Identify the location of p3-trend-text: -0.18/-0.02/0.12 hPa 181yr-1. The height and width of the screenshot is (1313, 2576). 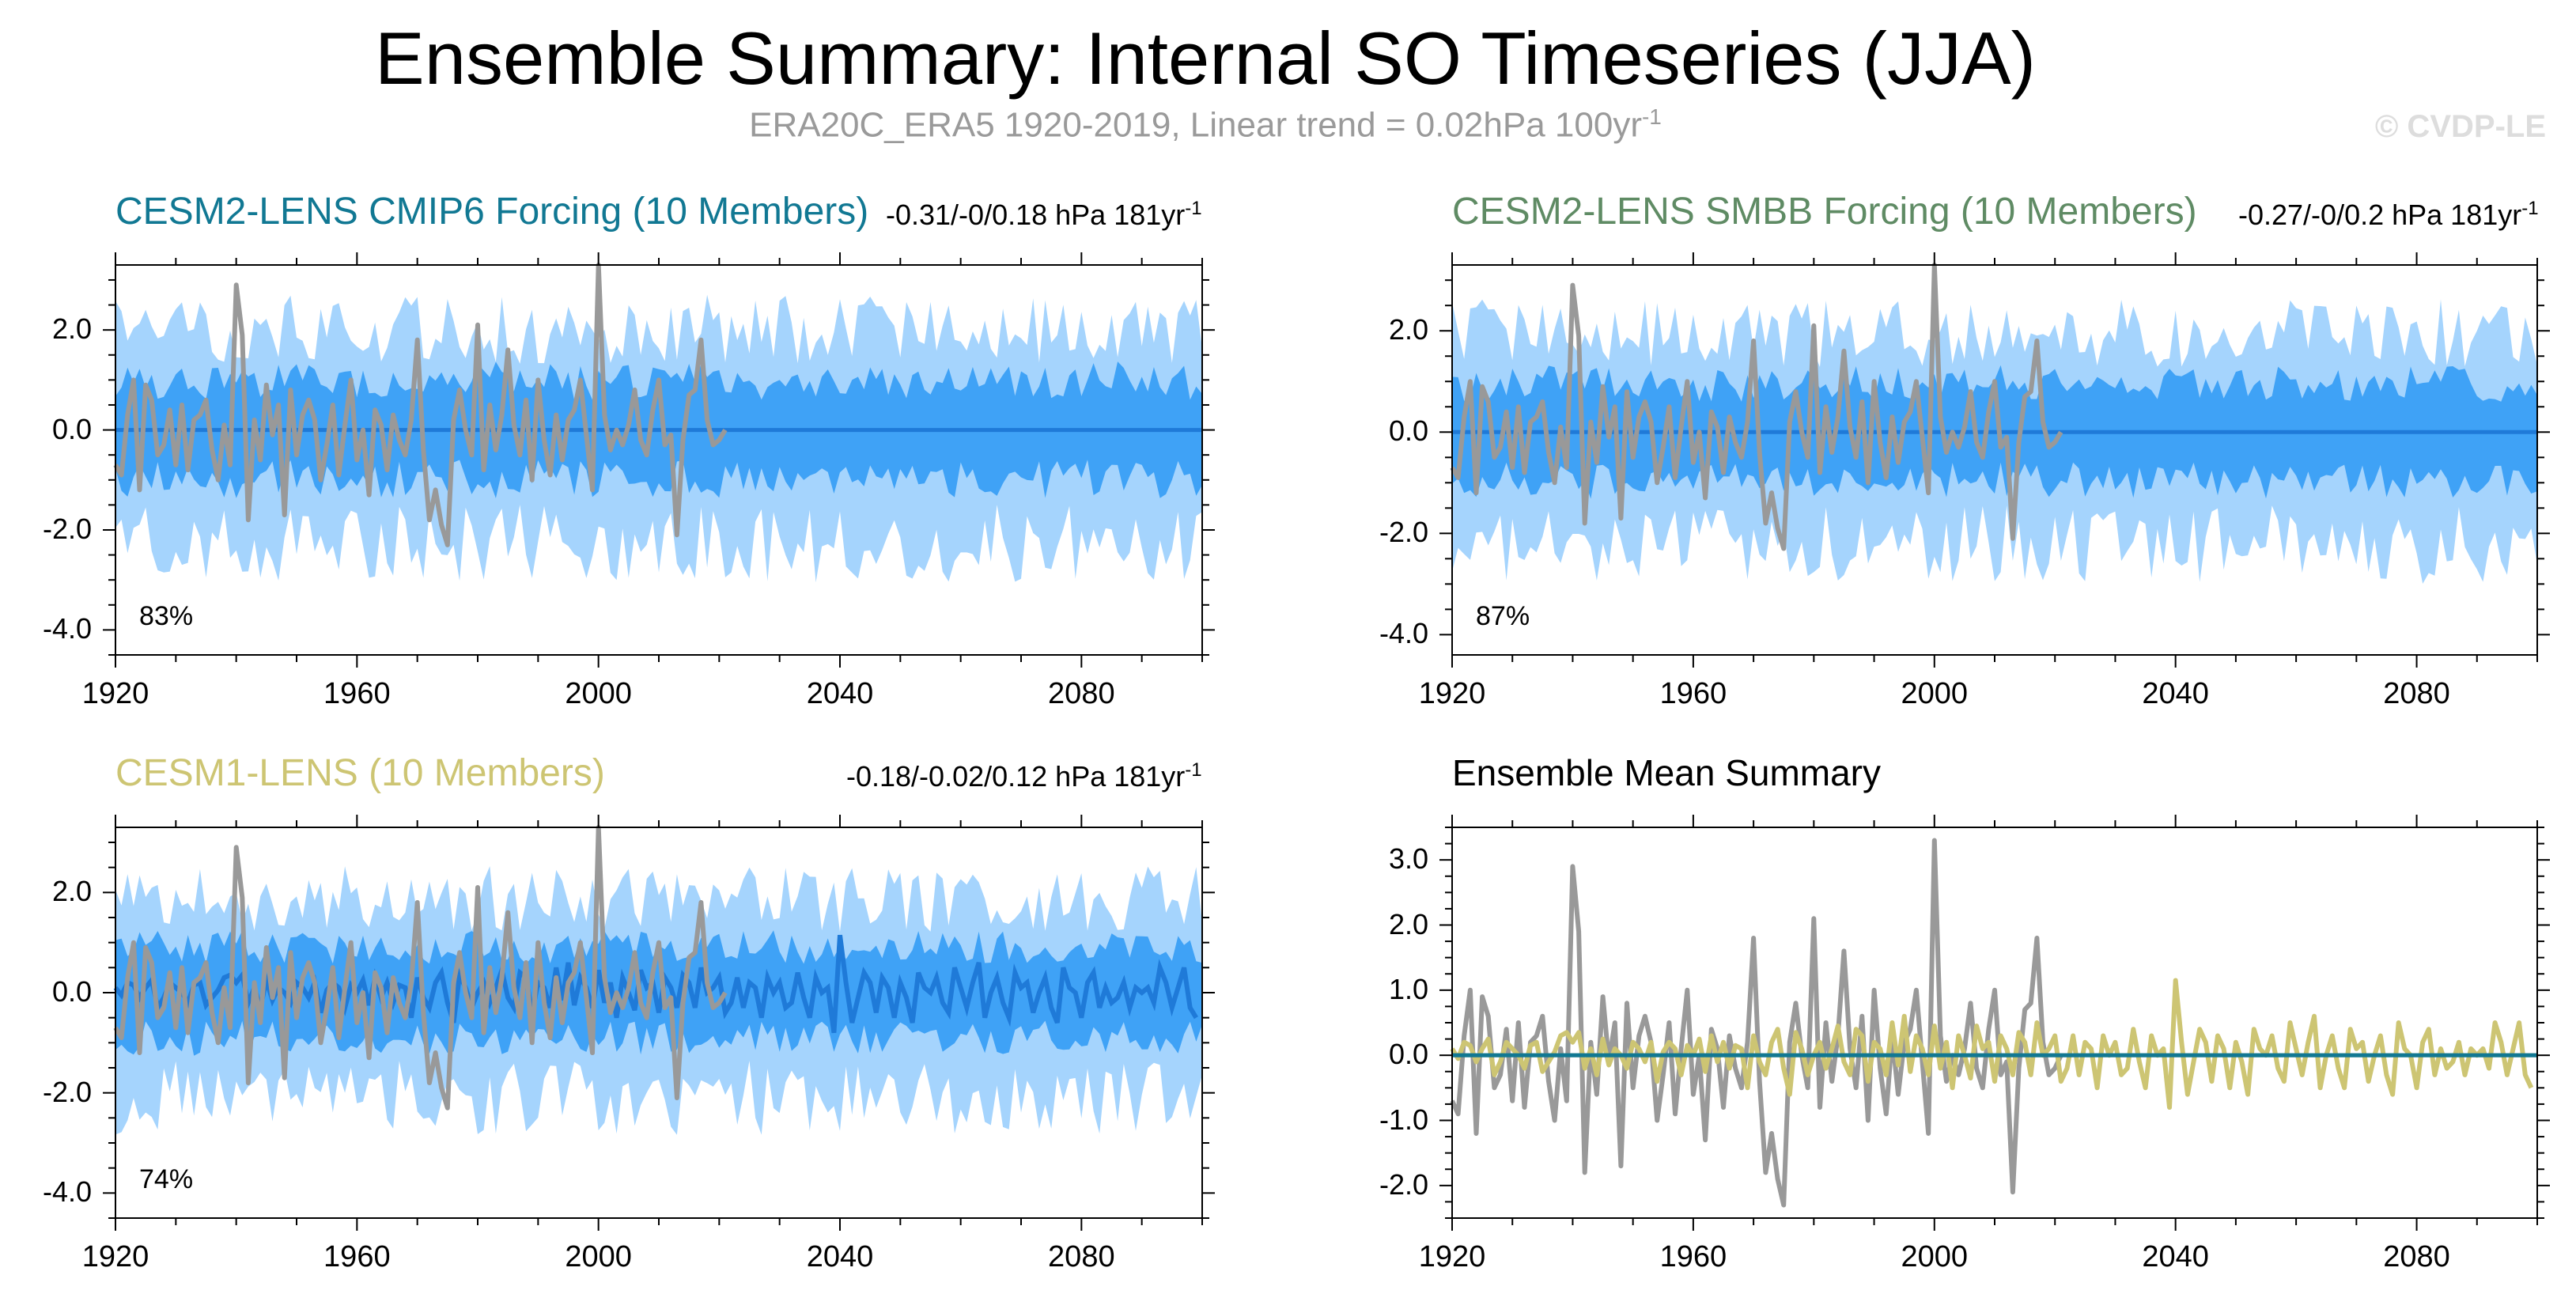
(1024, 776).